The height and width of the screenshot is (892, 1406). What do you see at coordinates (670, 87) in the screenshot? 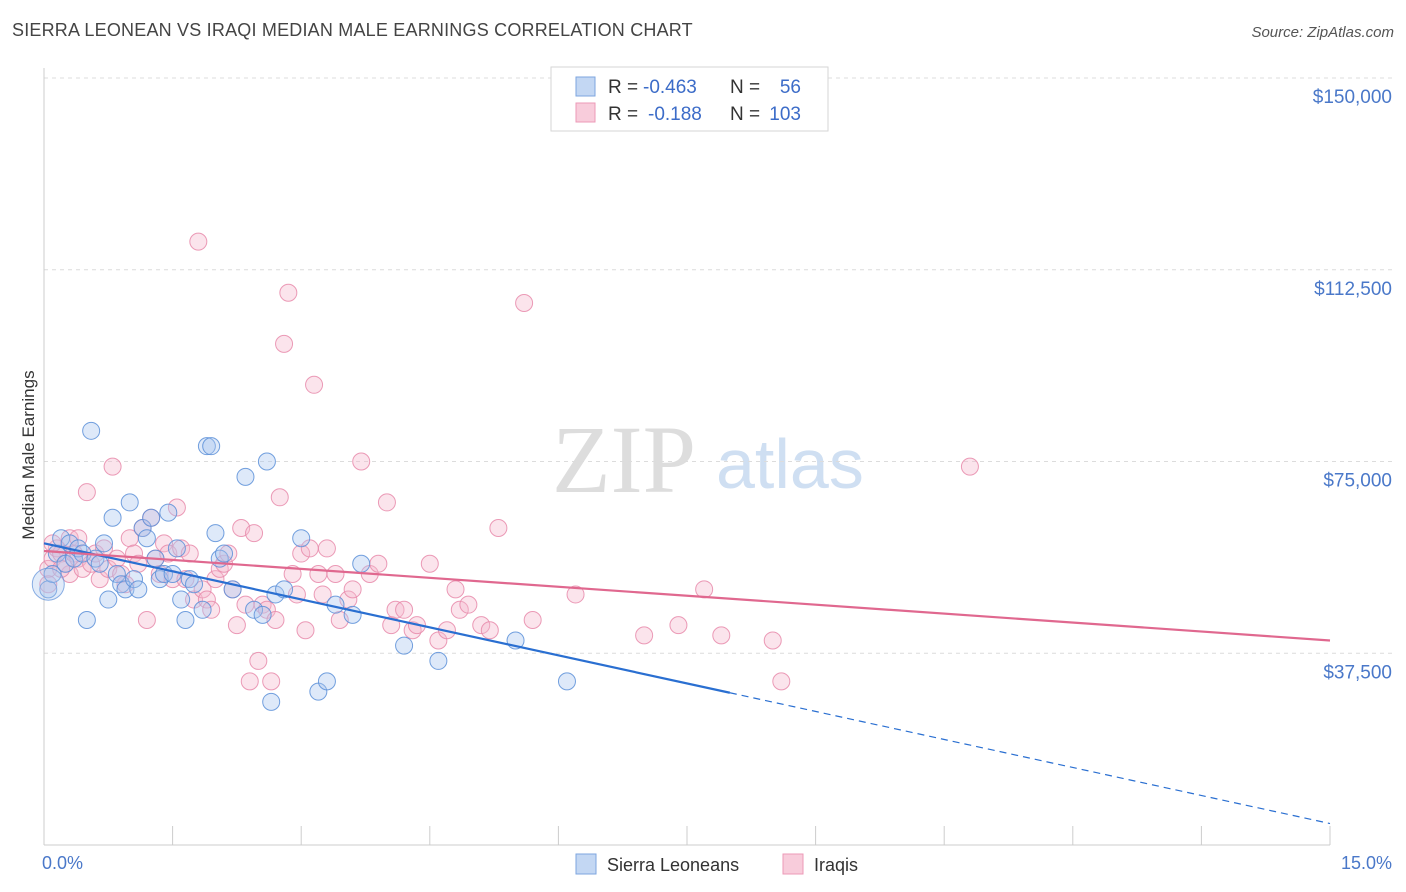
I see `legend-r-value: -0.463` at bounding box center [670, 87].